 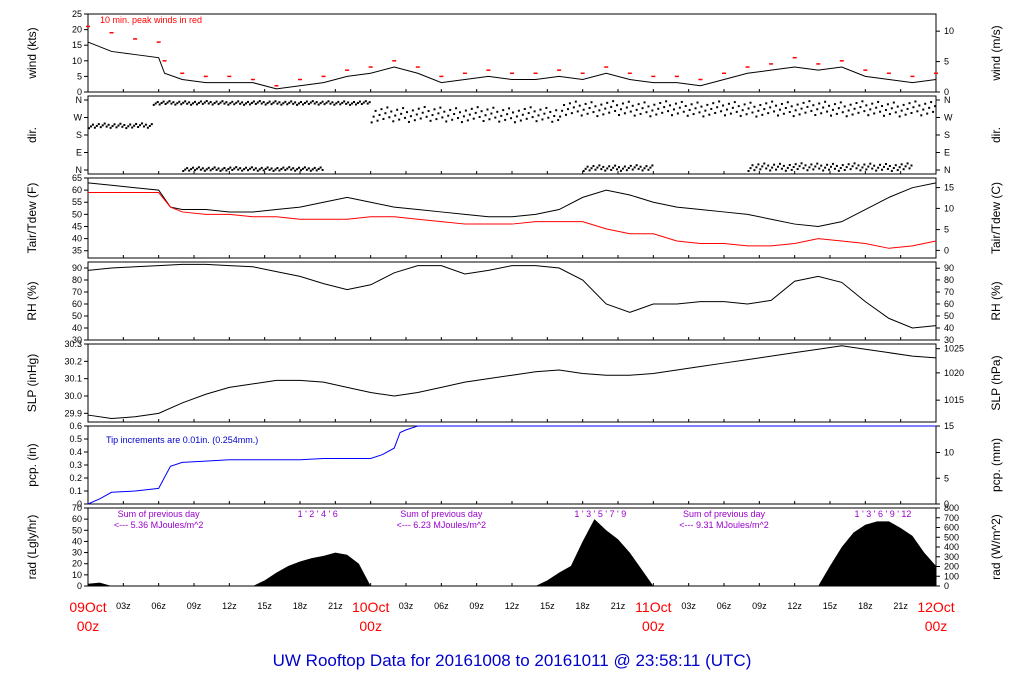 What do you see at coordinates (759, 606) in the screenshot?
I see `xtick-hour-label: 09z` at bounding box center [759, 606].